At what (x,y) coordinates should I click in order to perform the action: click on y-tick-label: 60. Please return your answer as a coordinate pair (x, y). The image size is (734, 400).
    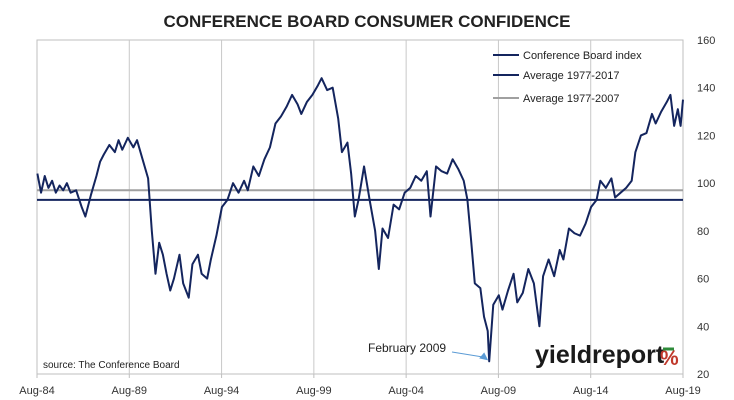
    Looking at the image, I should click on (703, 280).